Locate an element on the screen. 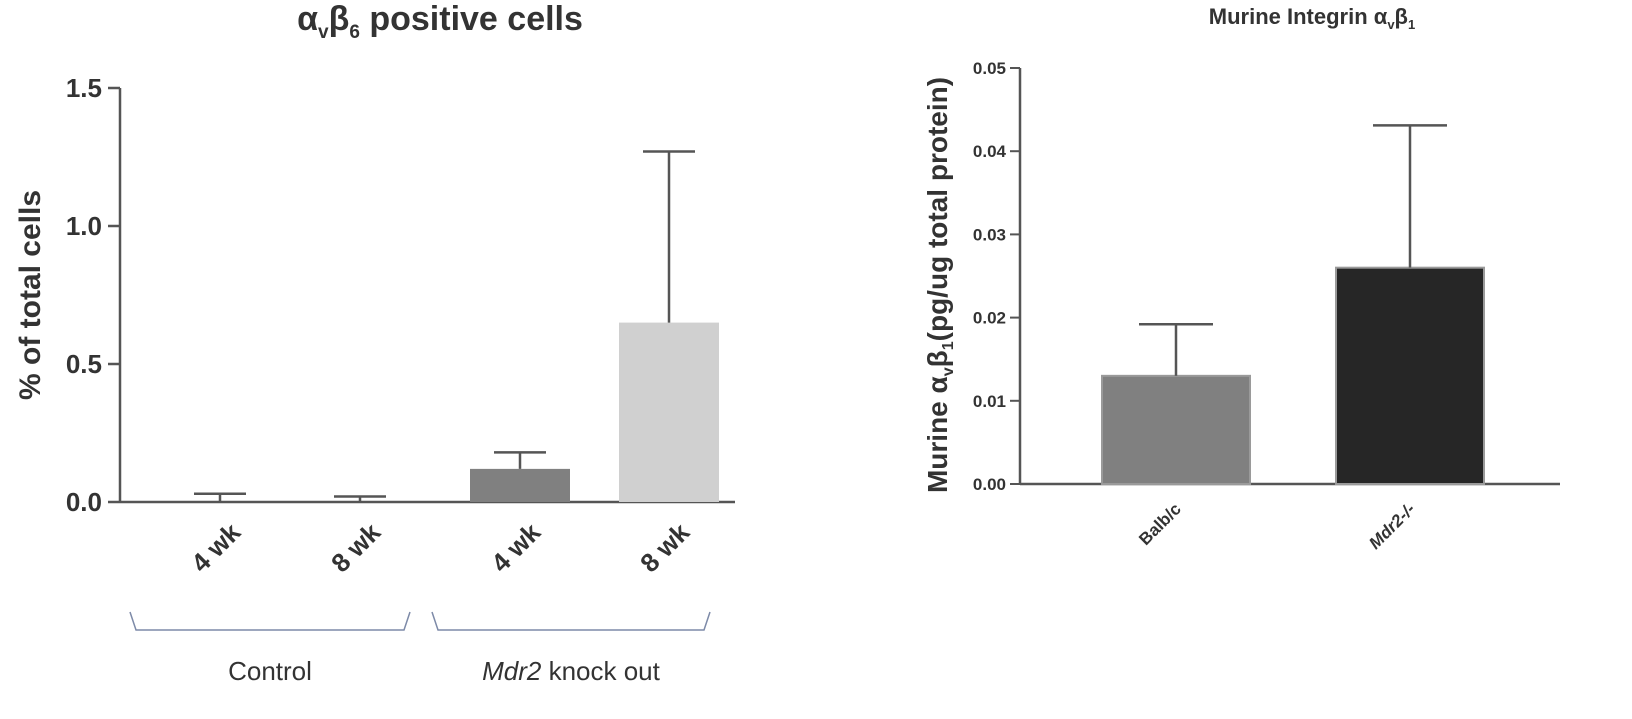 The image size is (1632, 719). y-tick-label: 0.5 is located at coordinates (84, 364).